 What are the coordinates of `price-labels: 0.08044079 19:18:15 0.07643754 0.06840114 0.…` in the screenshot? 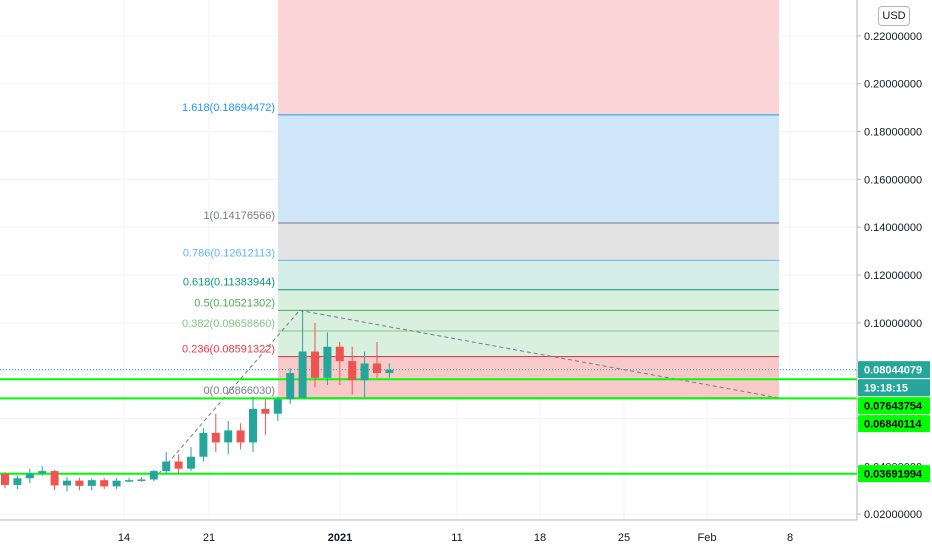 It's located at (894, 422).